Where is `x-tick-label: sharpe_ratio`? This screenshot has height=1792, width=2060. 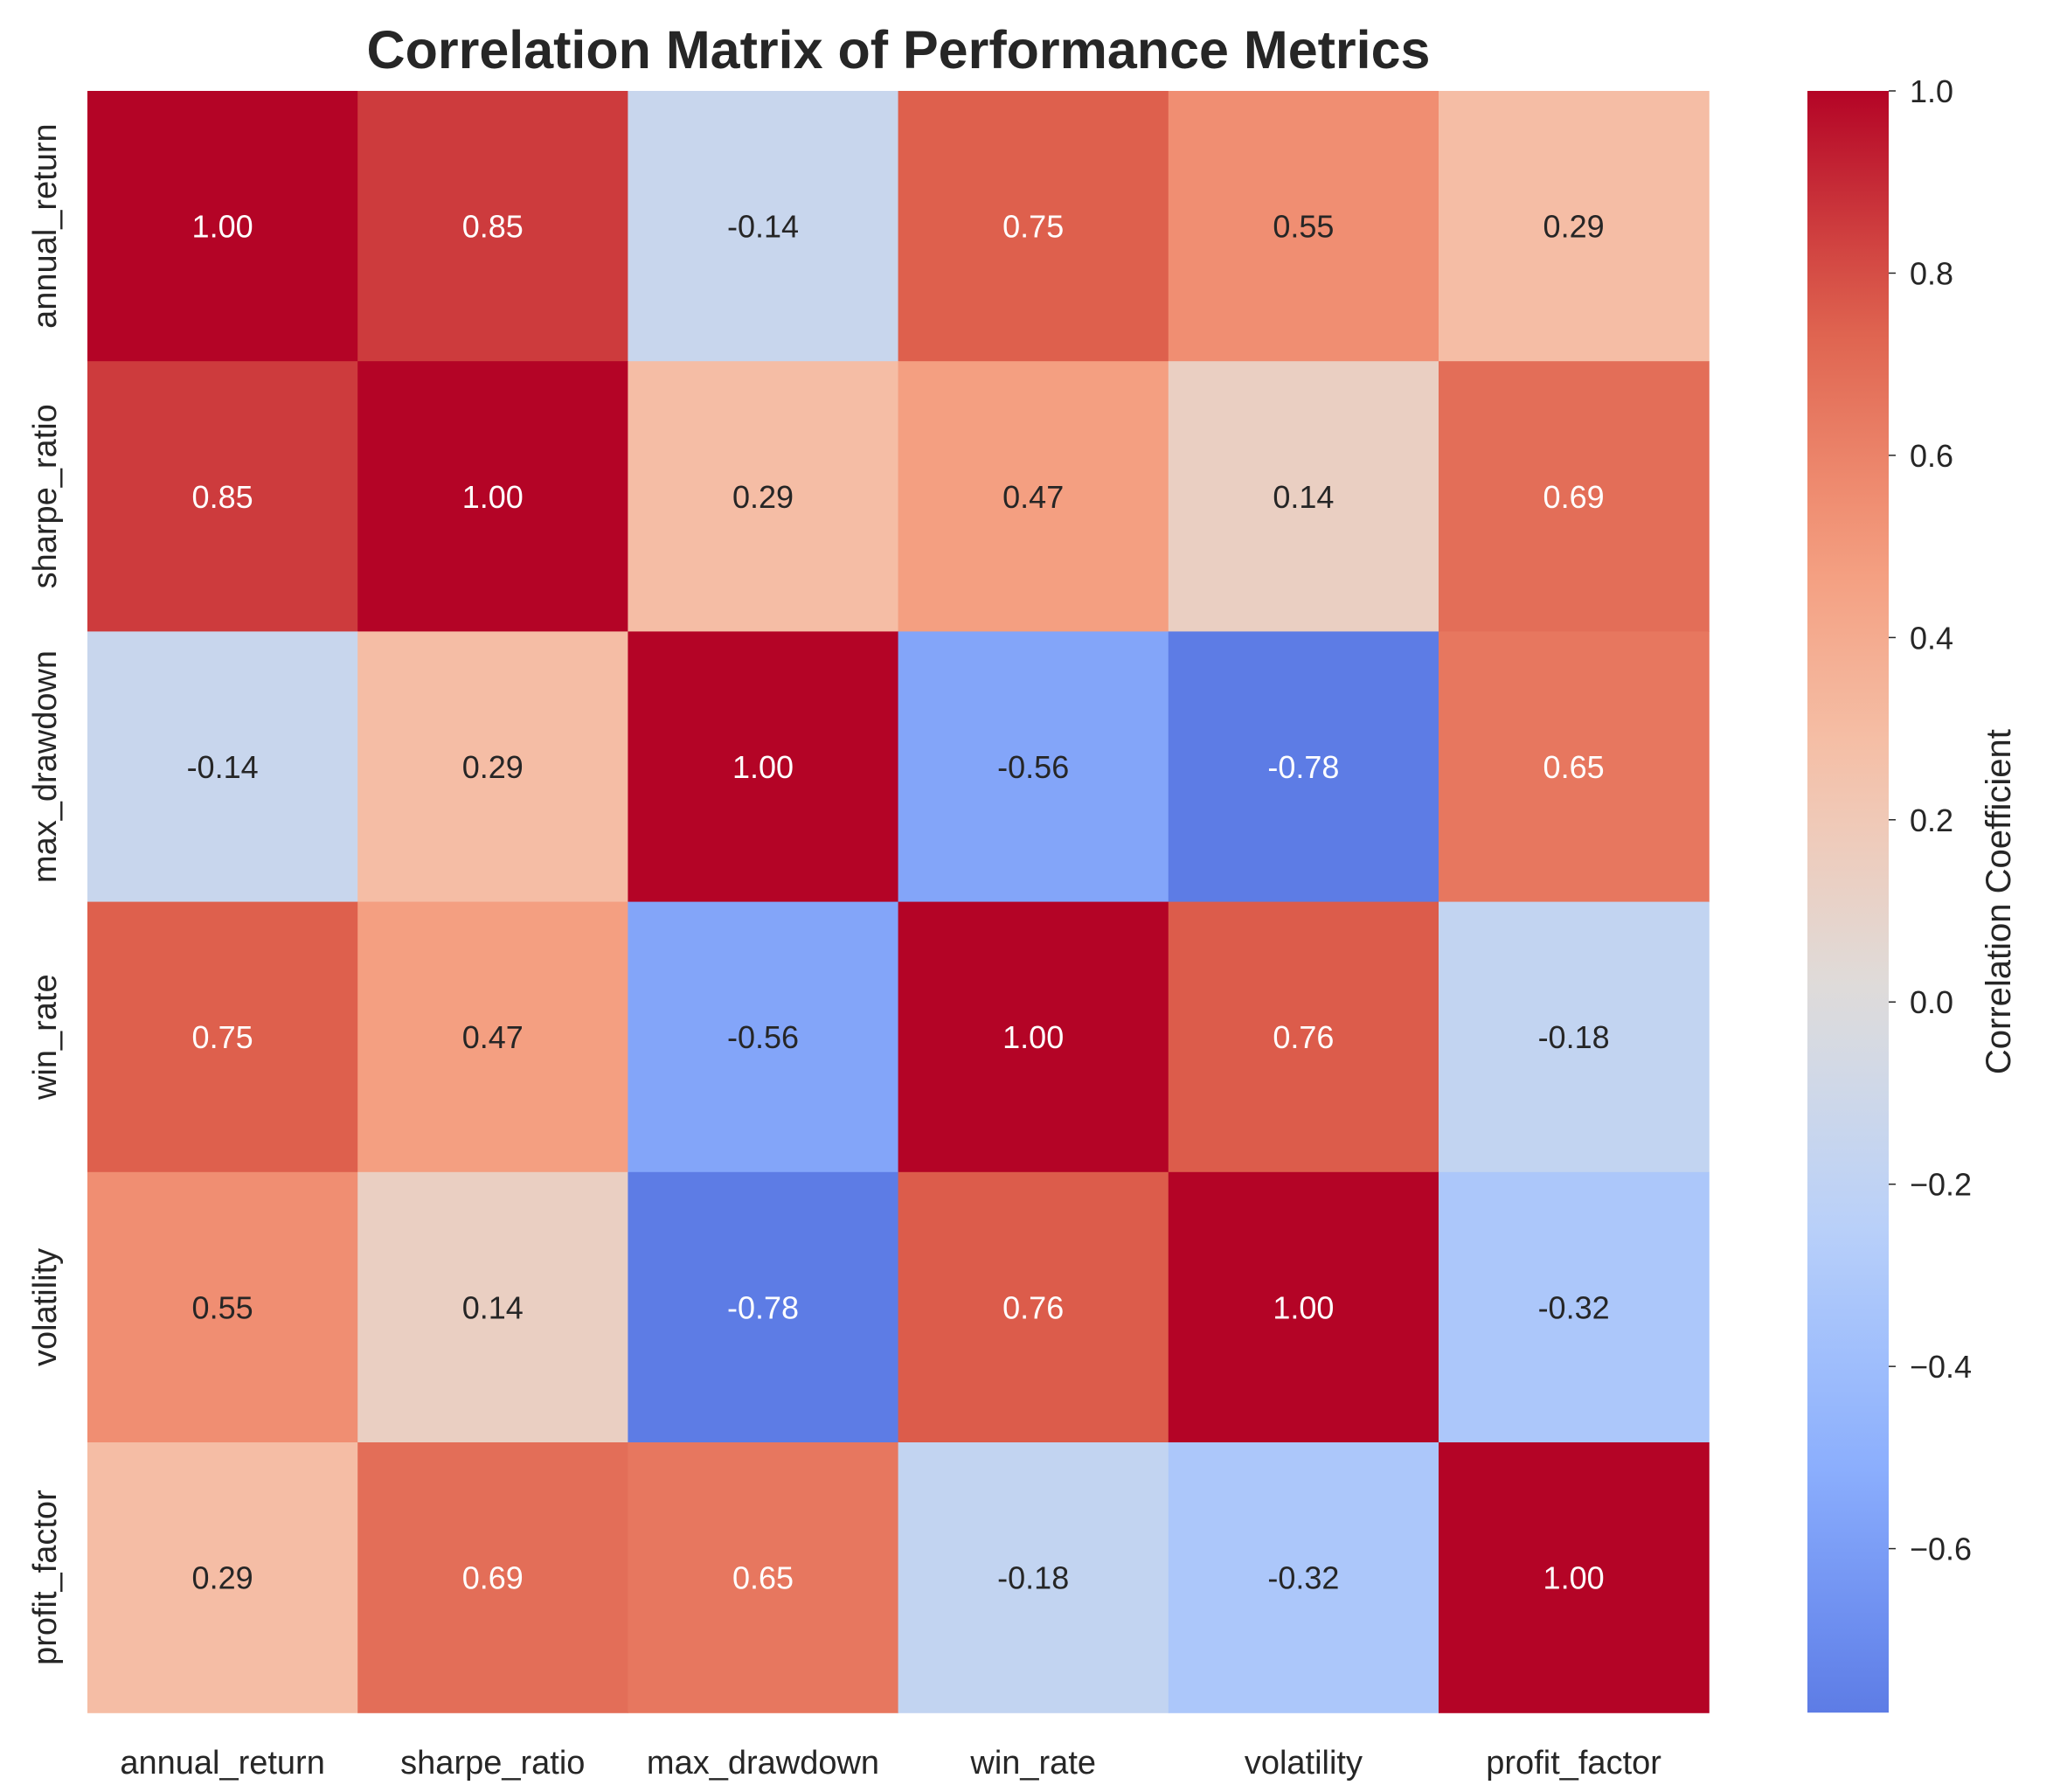 x-tick-label: sharpe_ratio is located at coordinates (492, 1763).